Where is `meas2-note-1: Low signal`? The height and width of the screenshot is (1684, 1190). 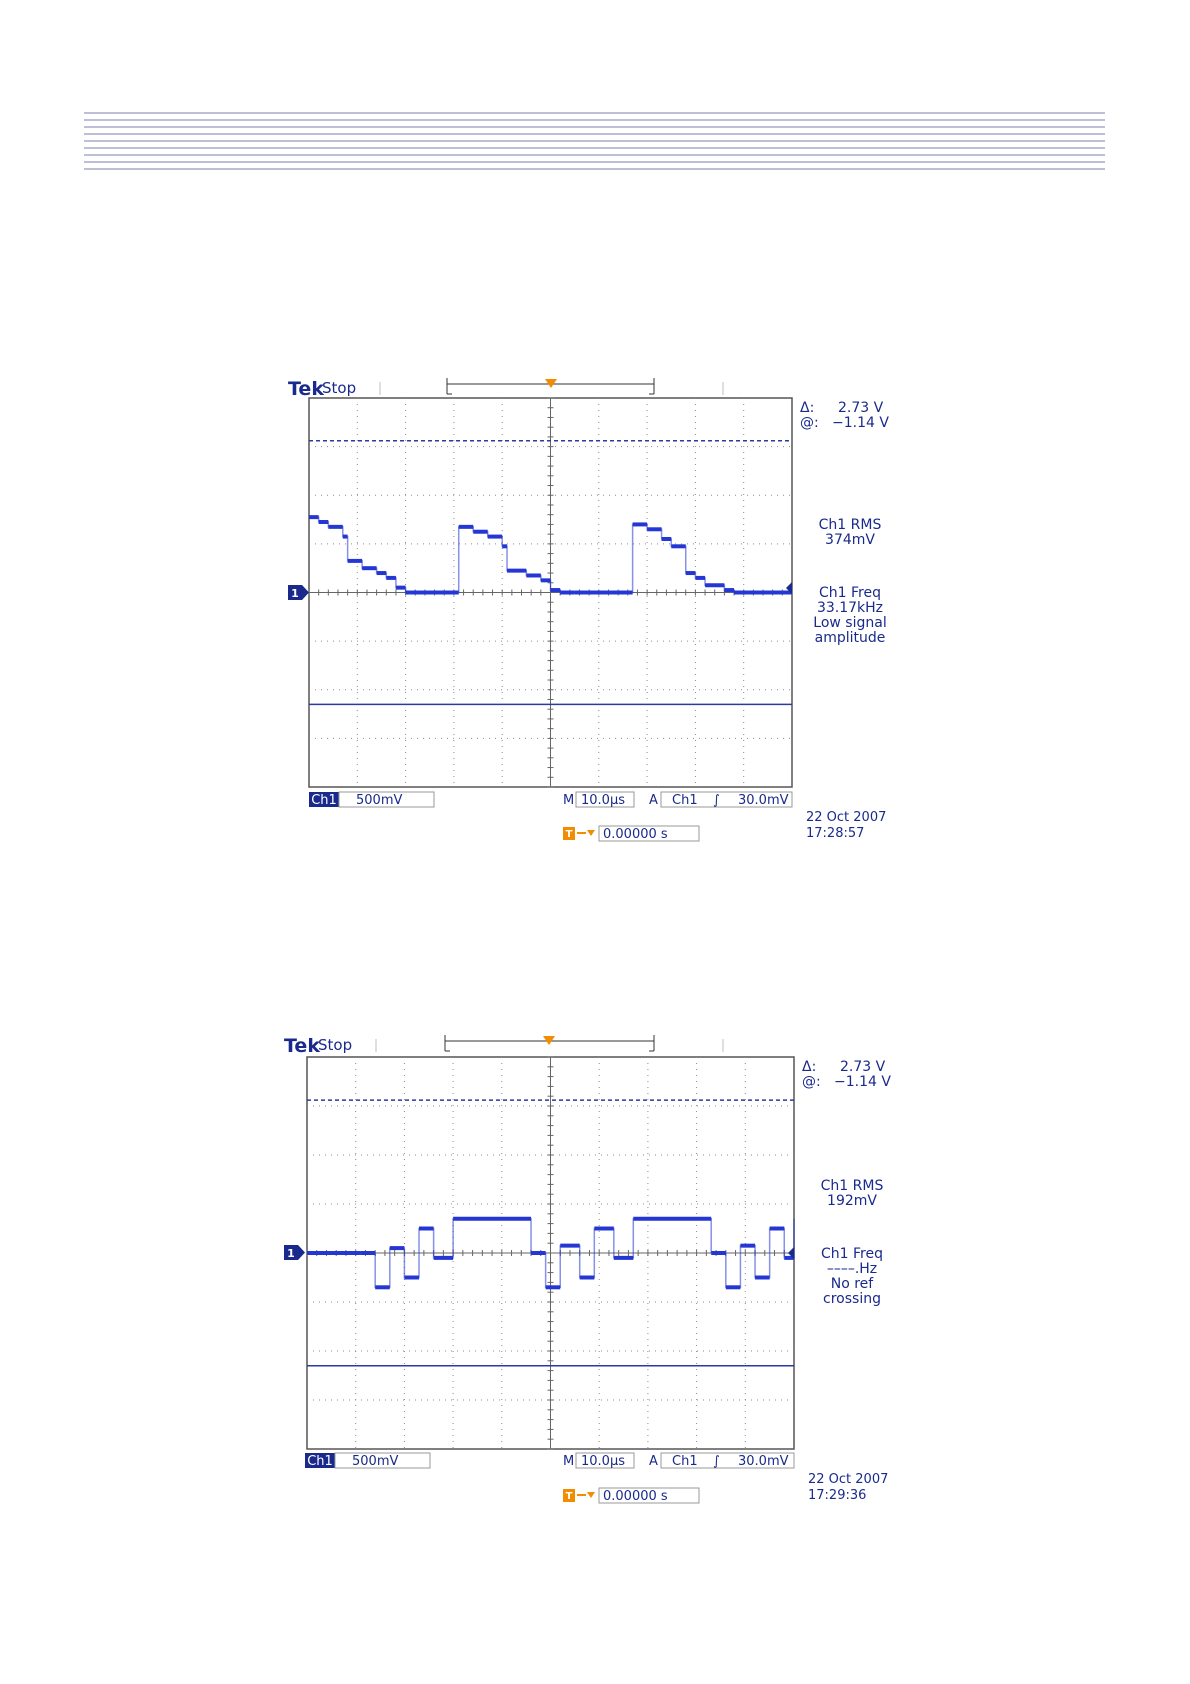
meas2-note-1: Low signal is located at coordinates (849, 623).